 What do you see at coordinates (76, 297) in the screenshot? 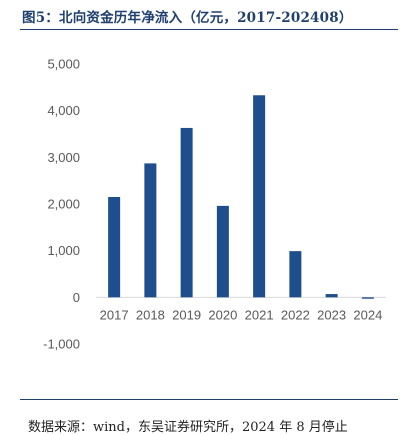
I see `y-tick-label: 0` at bounding box center [76, 297].